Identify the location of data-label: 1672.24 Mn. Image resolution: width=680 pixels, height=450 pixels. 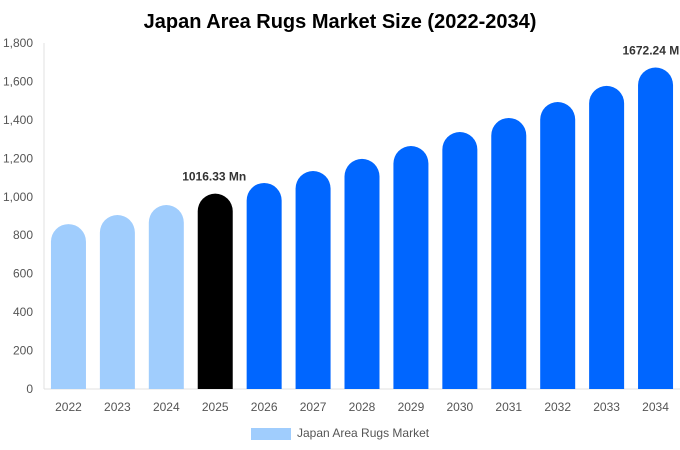
(651, 51).